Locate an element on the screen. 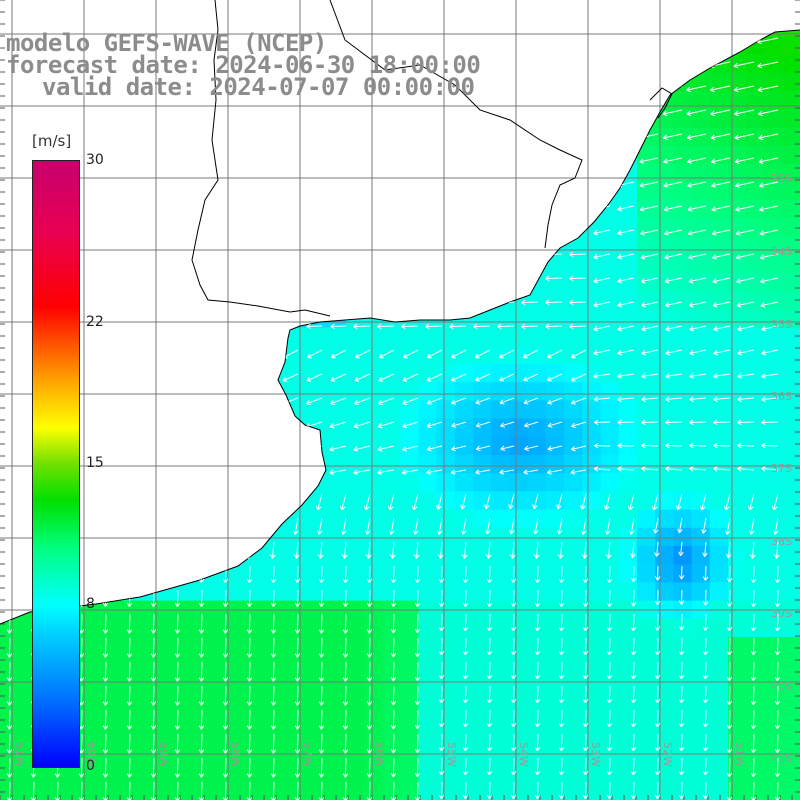 Image resolution: width=800 pixels, height=800 pixels. lat-label: 35S is located at coordinates (781, 324).